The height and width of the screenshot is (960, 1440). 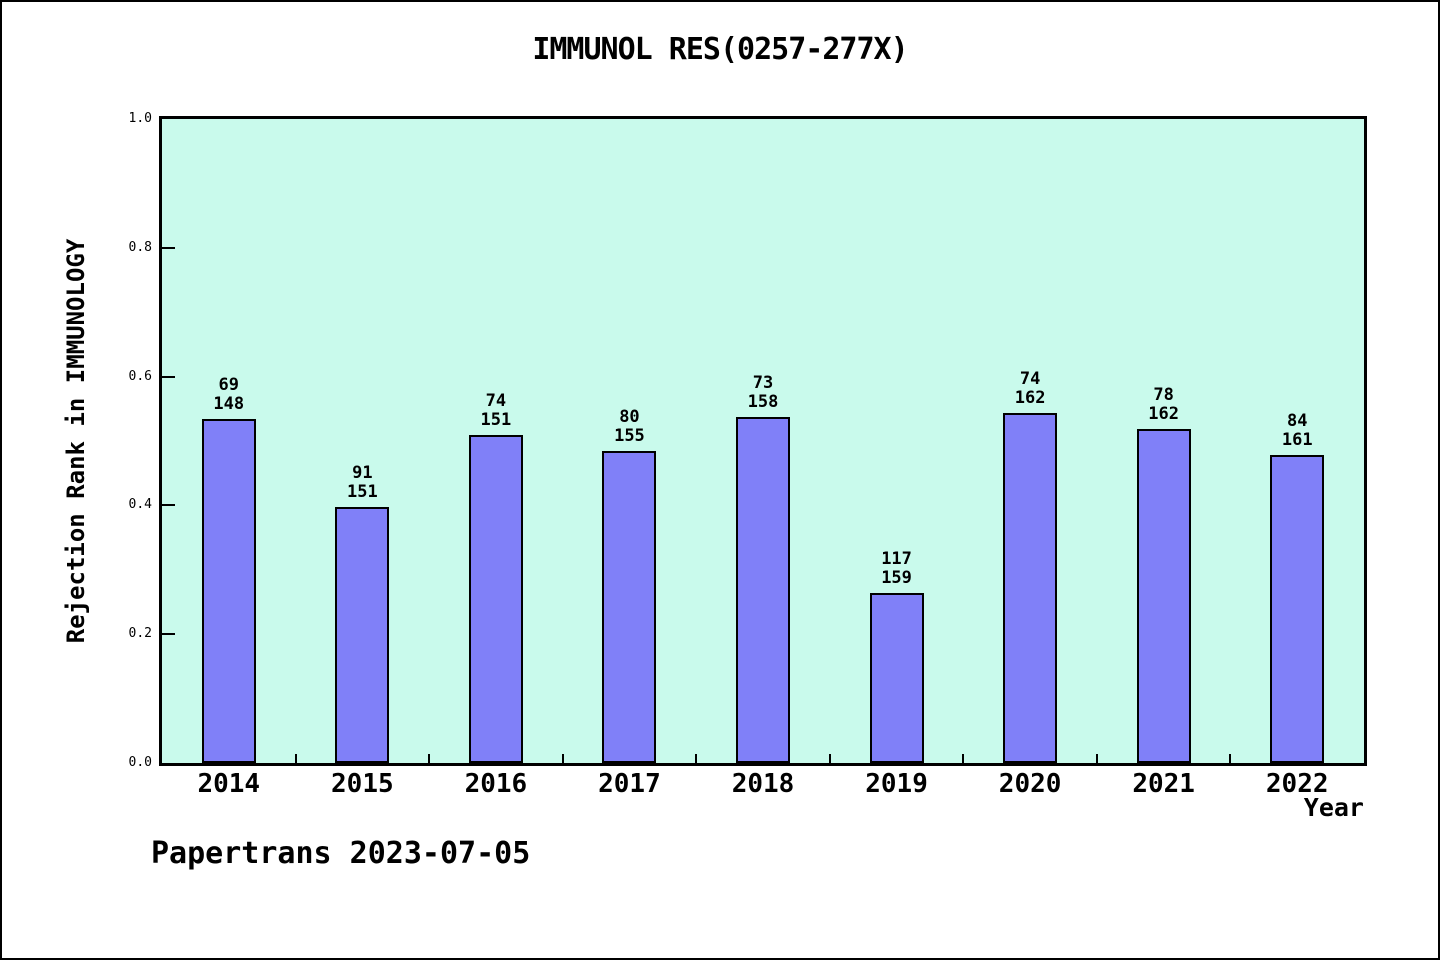 I want to click on bar-2021, so click(x=1163, y=595).